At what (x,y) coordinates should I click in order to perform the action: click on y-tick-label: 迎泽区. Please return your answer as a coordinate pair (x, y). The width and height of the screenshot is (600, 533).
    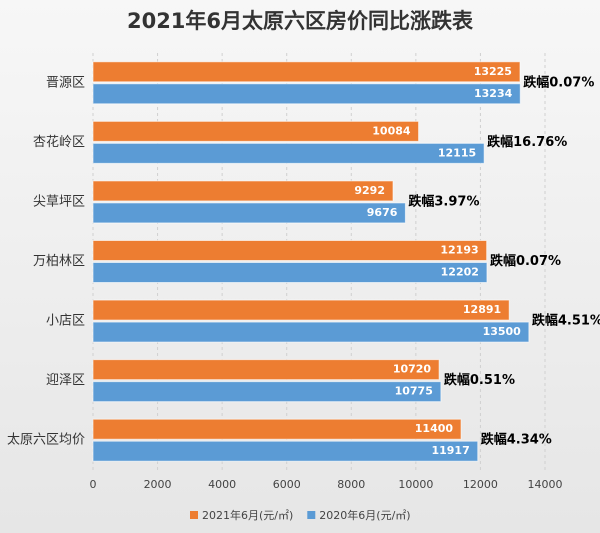
    Looking at the image, I should click on (65, 380).